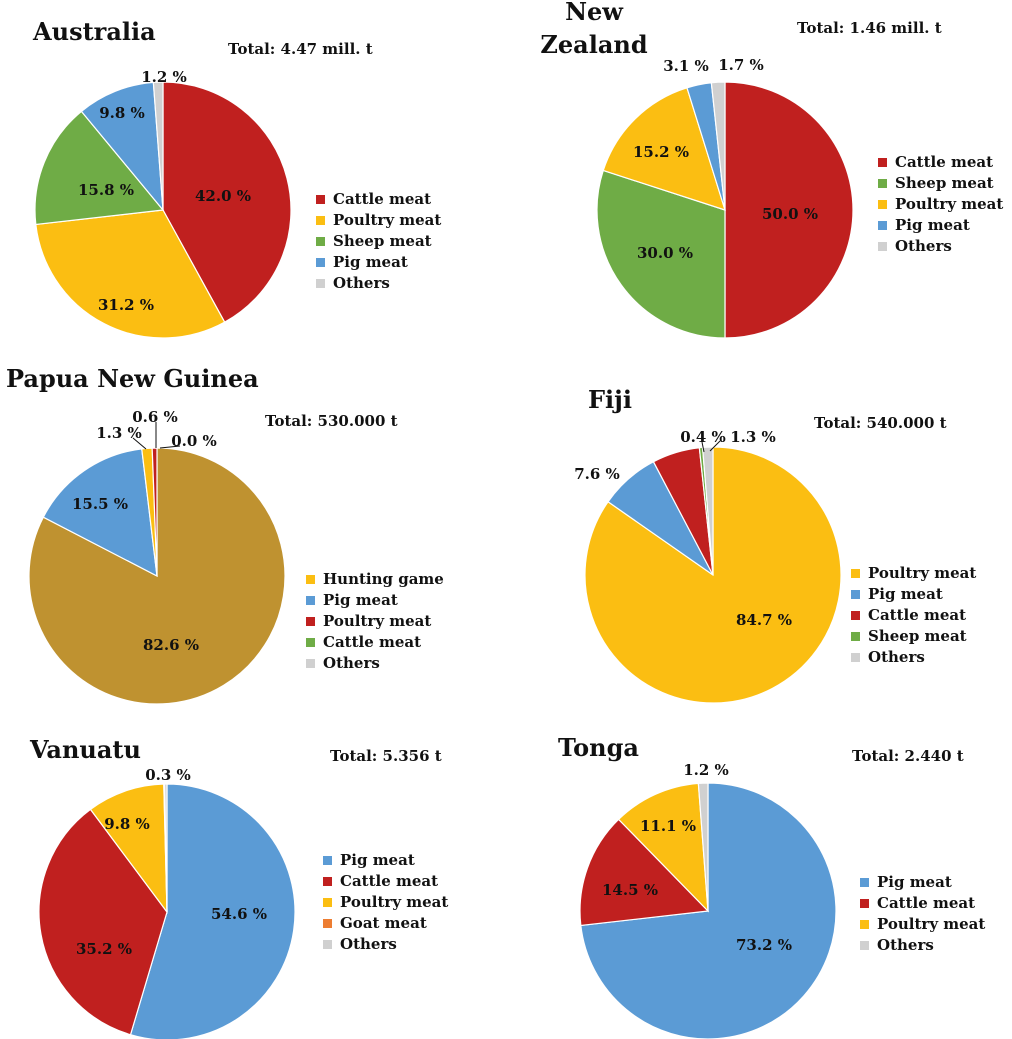 The width and height of the screenshot is (1012, 1039). What do you see at coordinates (764, 945) in the screenshot?
I see `slice-label-pig-meat: 73.2 %` at bounding box center [764, 945].